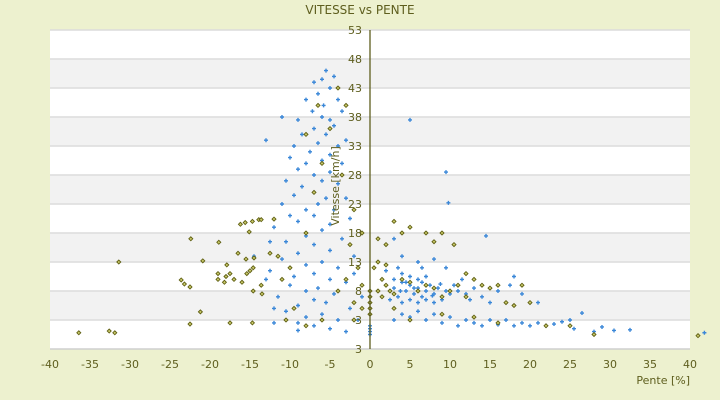 The width and height of the screenshot is (720, 400). What do you see at coordinates (530, 364) in the screenshot?
I see `x-tick-label: 20` at bounding box center [530, 364].